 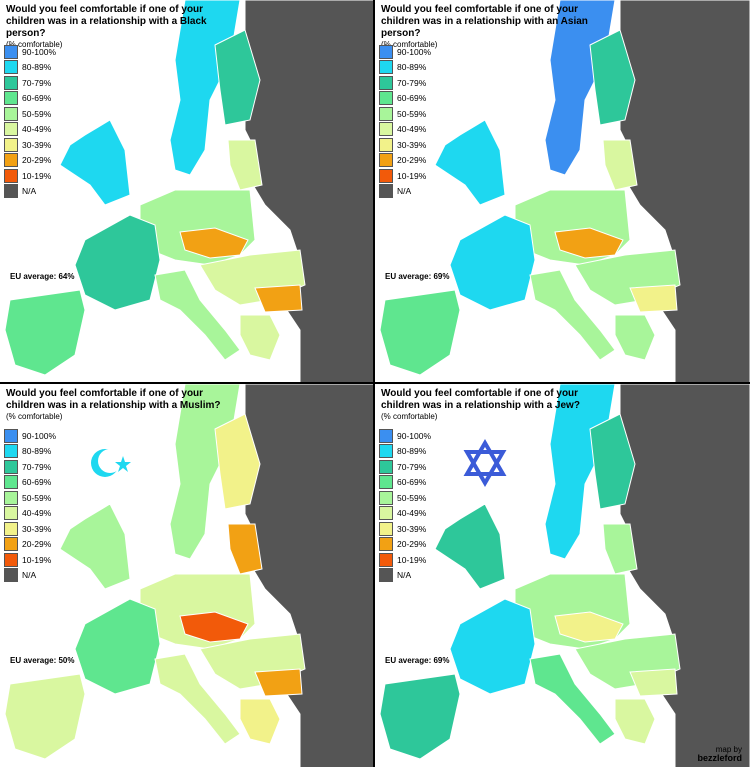 I want to click on legend-item: 40-49%, so click(x=30, y=130).